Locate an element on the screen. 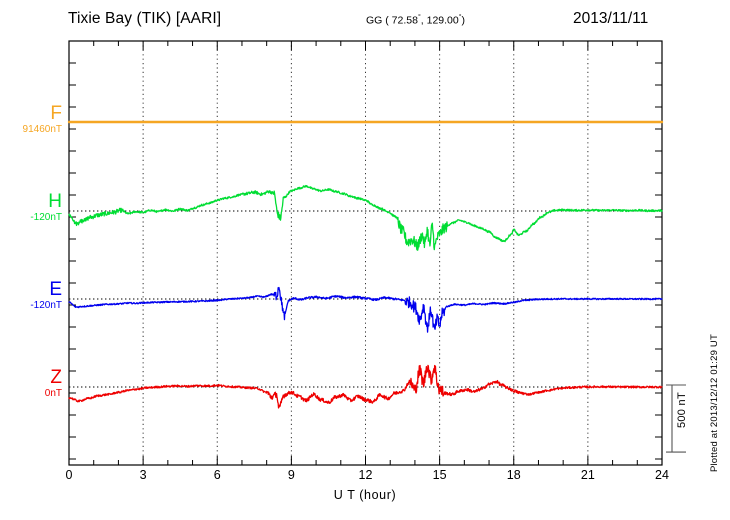  component-label-f: F 91460nT is located at coordinates (42, 119).